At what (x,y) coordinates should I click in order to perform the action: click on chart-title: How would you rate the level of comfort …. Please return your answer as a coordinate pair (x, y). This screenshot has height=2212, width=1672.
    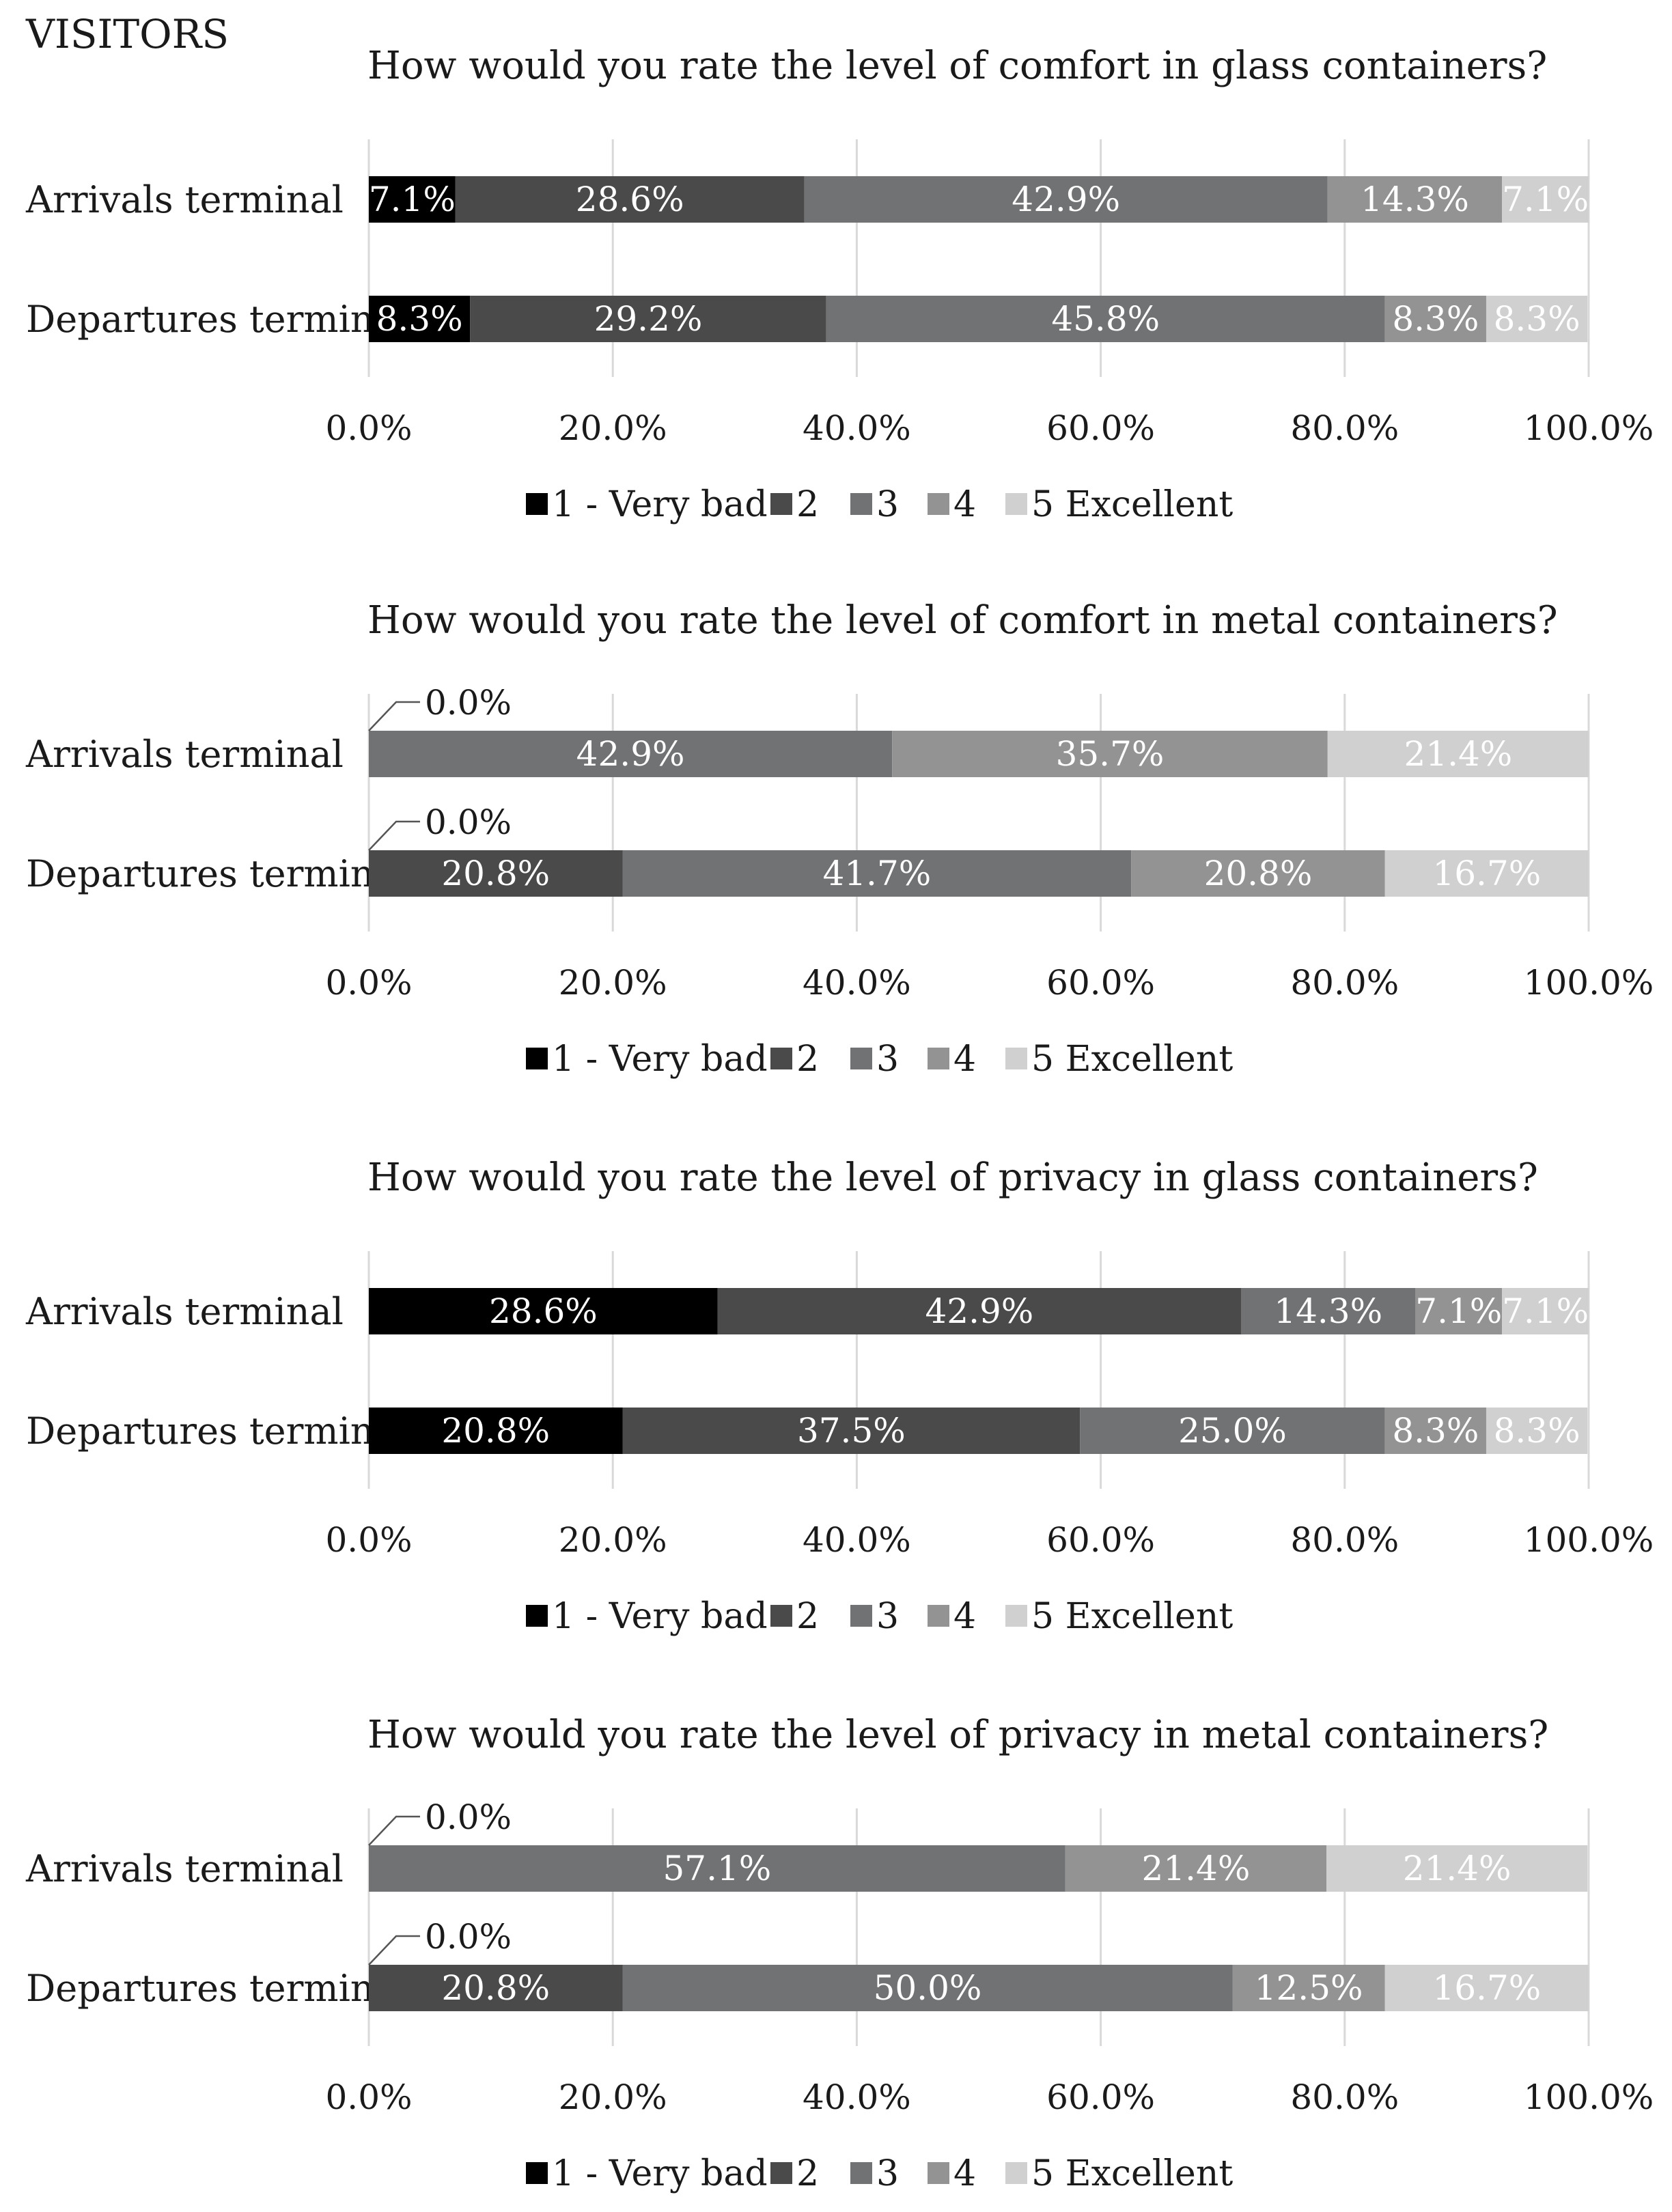
    Looking at the image, I should click on (957, 66).